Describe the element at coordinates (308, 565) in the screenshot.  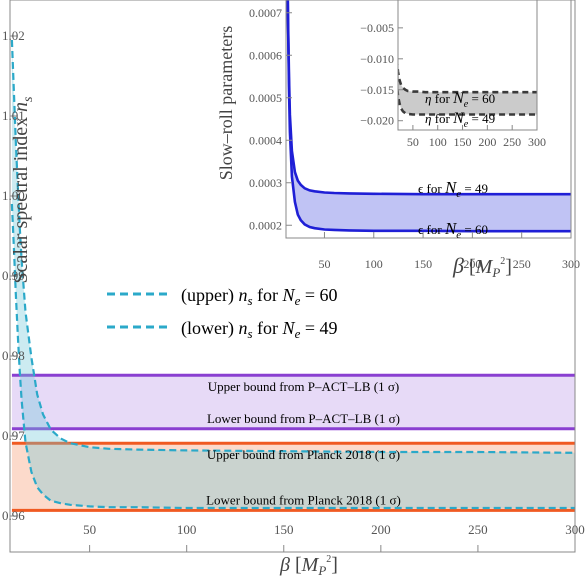
I see `main-x-axis-label: β [MP2]` at that location.